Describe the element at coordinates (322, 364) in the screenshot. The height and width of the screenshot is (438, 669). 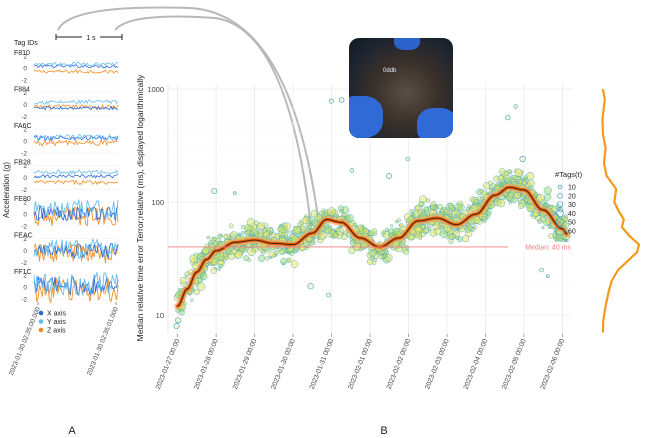
I see `x-tick-label: 2023-01-31 00:00` at that location.